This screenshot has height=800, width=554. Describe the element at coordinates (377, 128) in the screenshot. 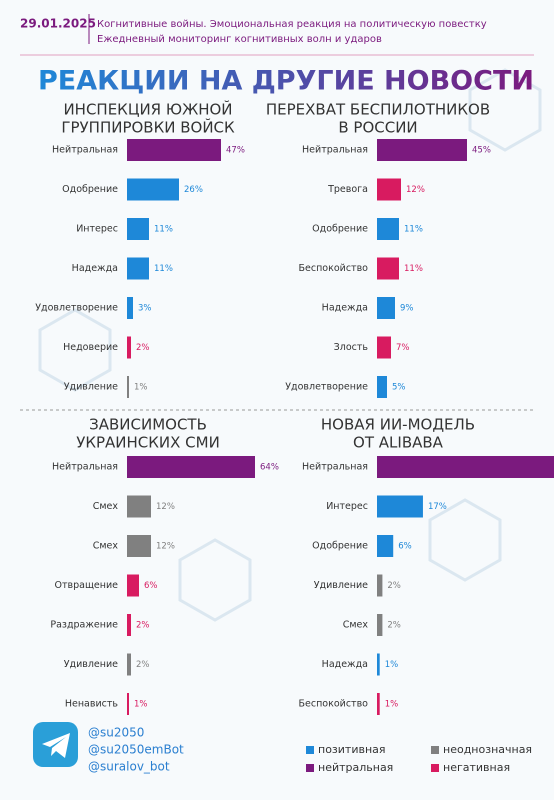

I see `chart-title: В РОССИИ` at that location.